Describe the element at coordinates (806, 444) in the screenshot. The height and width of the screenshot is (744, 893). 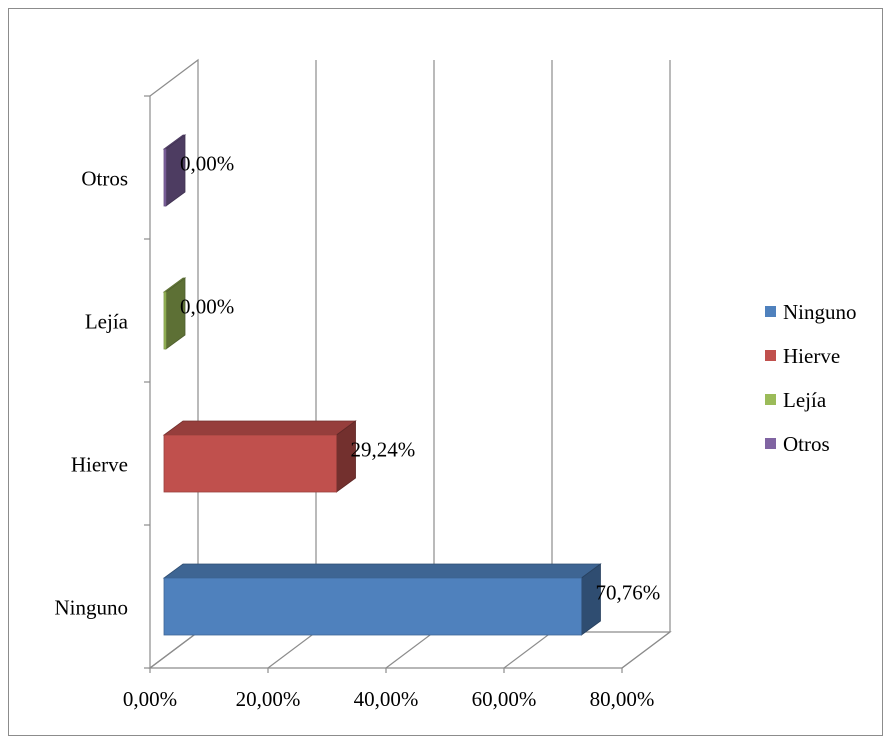
I see `legend-label-3: Otros` at that location.